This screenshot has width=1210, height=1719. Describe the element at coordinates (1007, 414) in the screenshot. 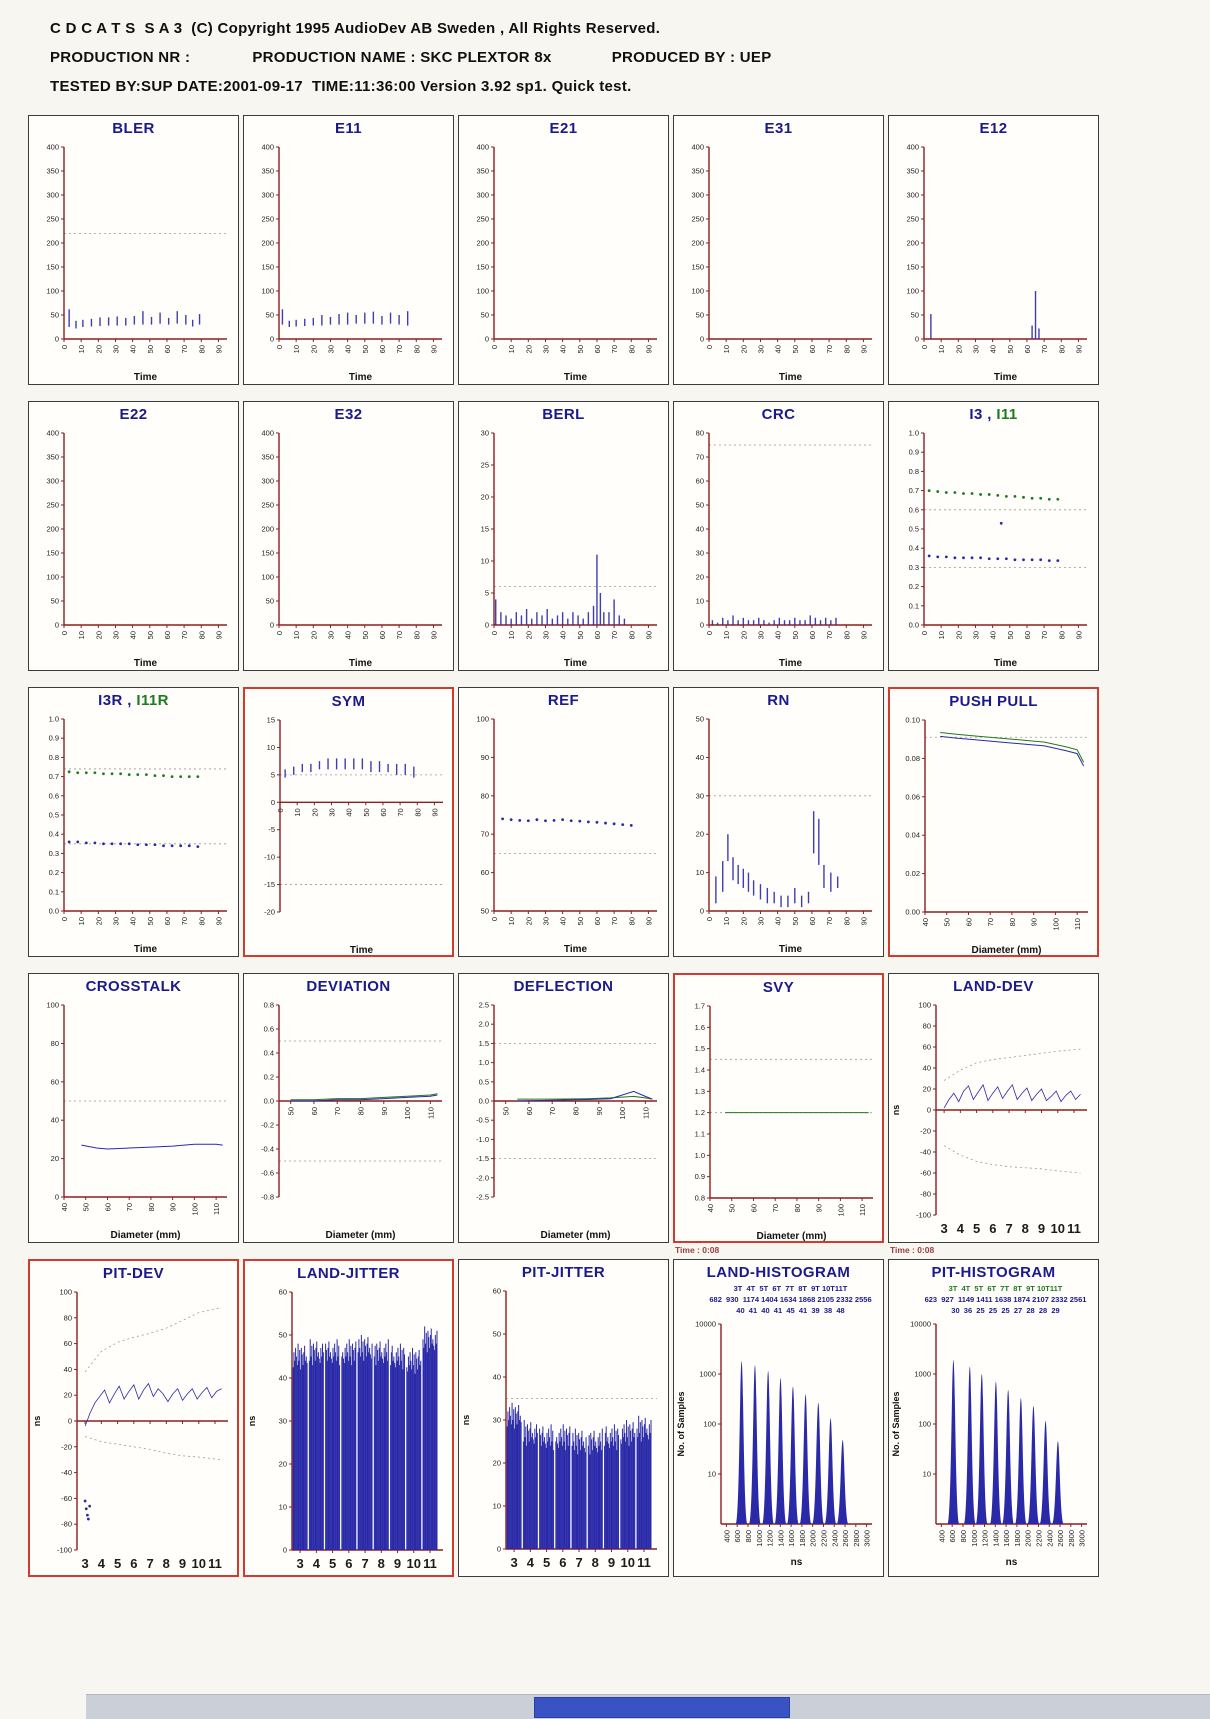

I see `chart-title-part: I11` at that location.